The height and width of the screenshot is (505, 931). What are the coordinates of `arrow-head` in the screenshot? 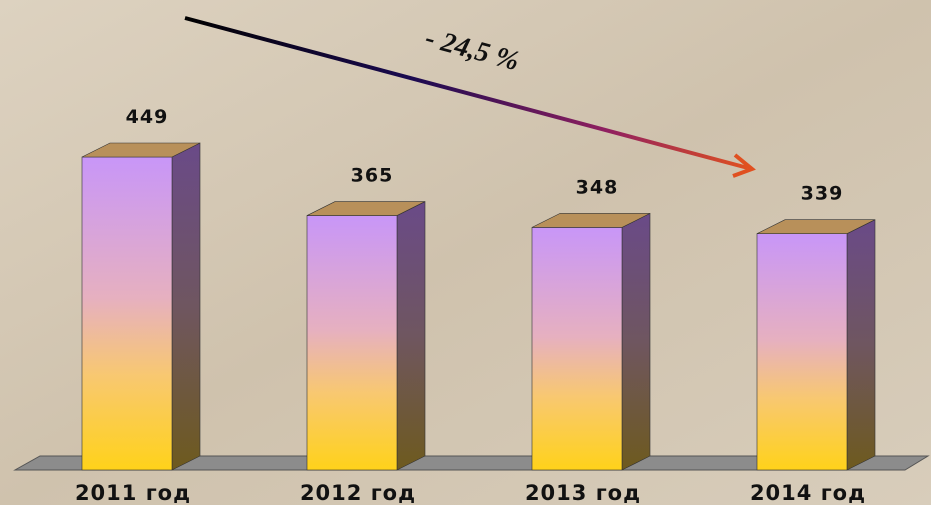 It's located at (744, 165).